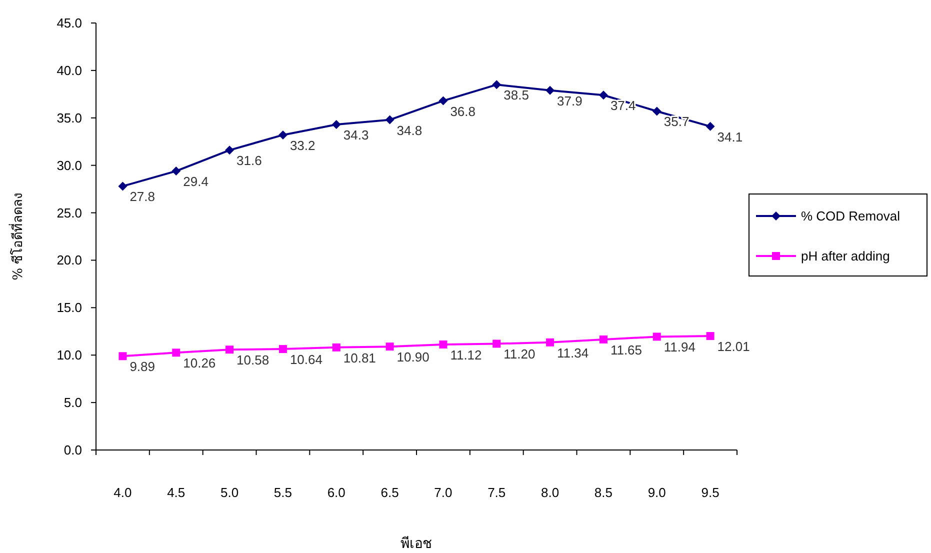 The height and width of the screenshot is (553, 931). Describe the element at coordinates (69, 165) in the screenshot. I see `y-tick-label: 30.0` at that location.